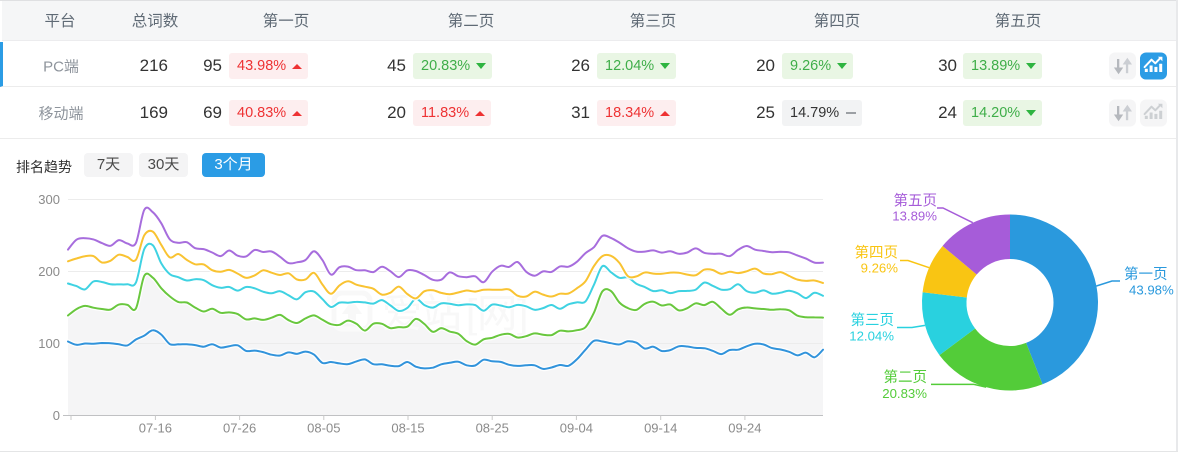 The height and width of the screenshot is (454, 1178). What do you see at coordinates (239, 428) in the screenshot?
I see `svg-text: 07-26` at bounding box center [239, 428].